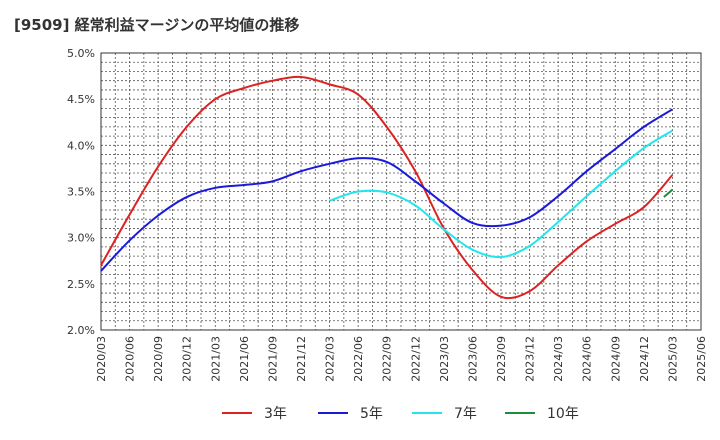  Describe the element at coordinates (244, 359) in the screenshot. I see `x-tick-label: 2021/06` at that location.